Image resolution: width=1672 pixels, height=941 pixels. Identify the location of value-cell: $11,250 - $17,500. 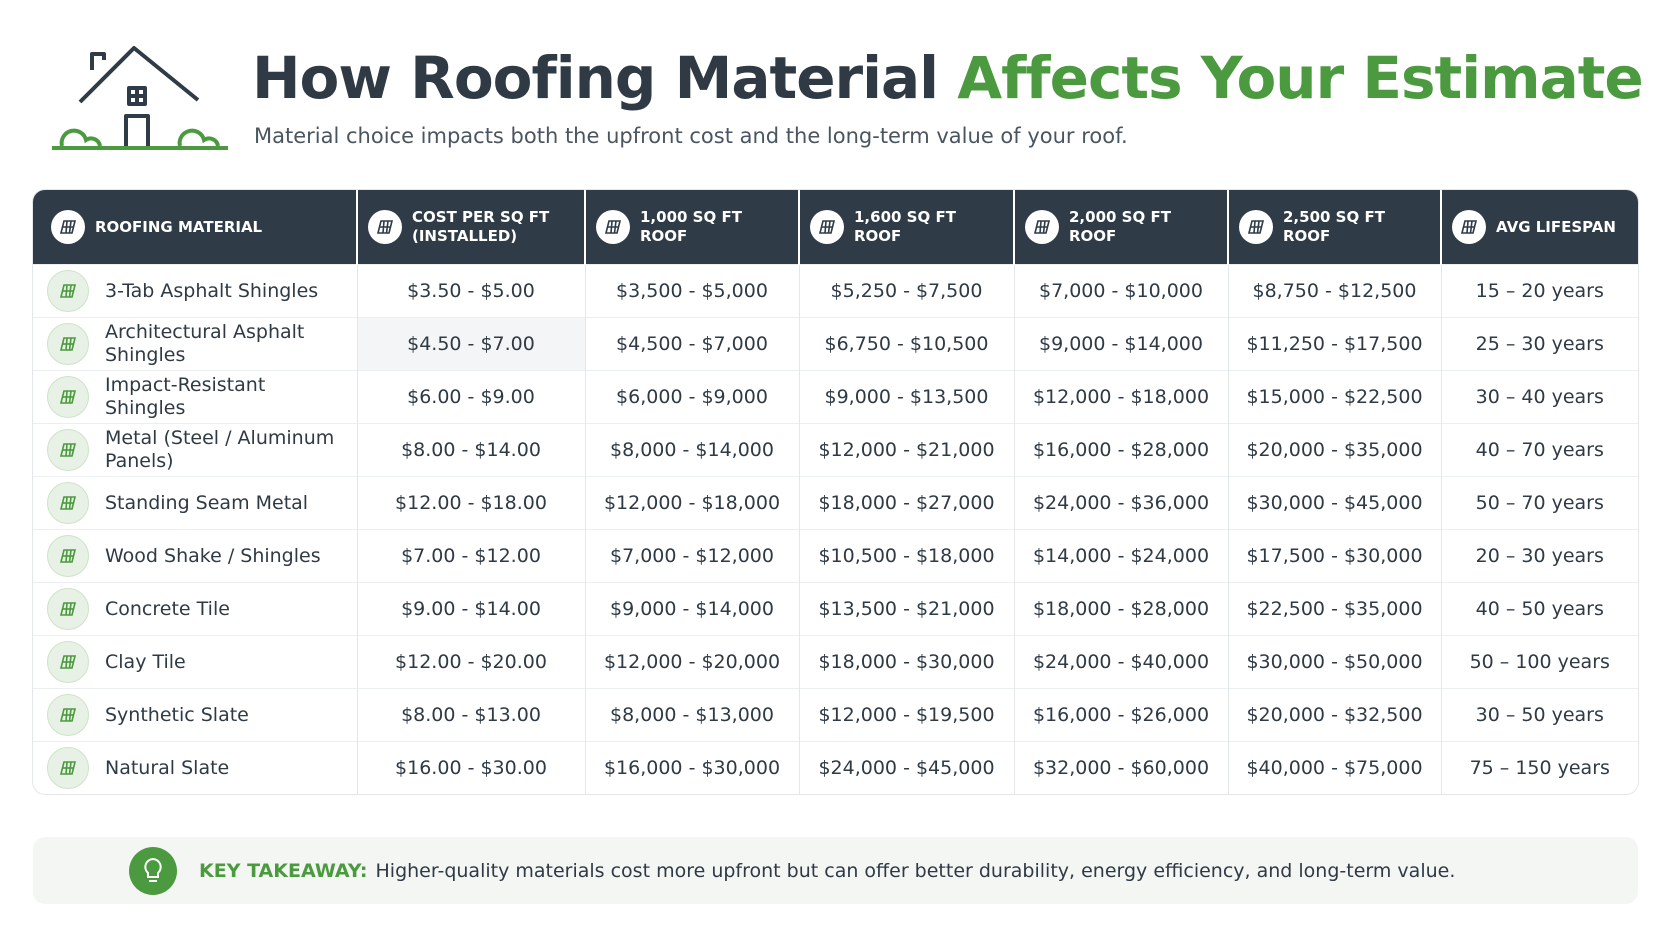
(1334, 344).